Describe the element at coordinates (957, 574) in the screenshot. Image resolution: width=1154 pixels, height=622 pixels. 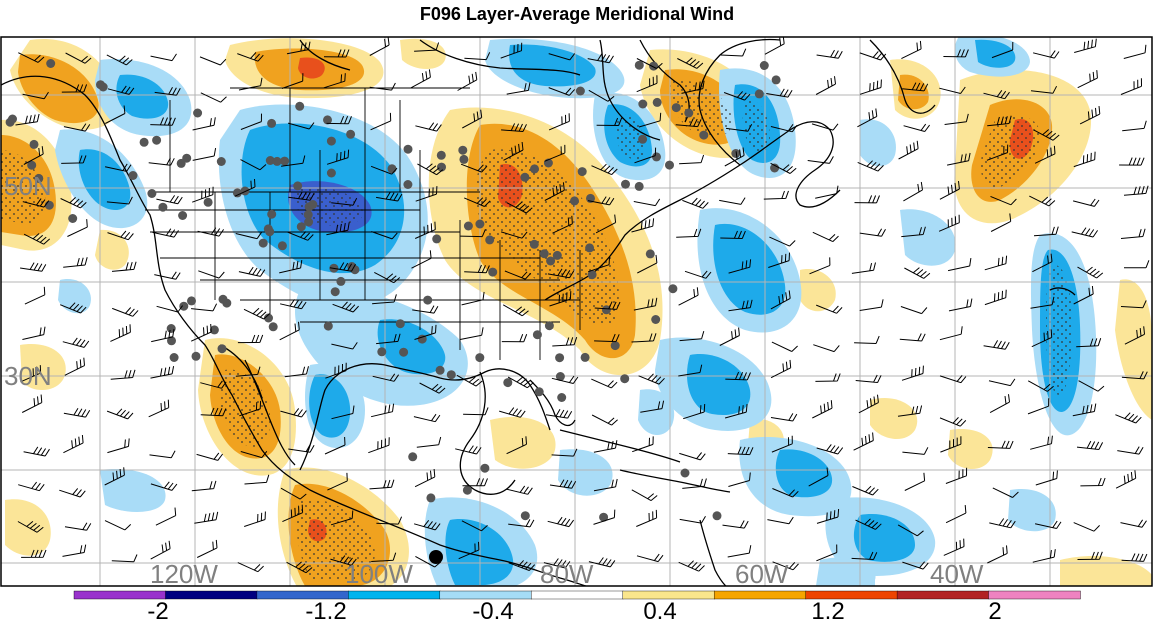
I see `lon-label-40w: 40W` at that location.